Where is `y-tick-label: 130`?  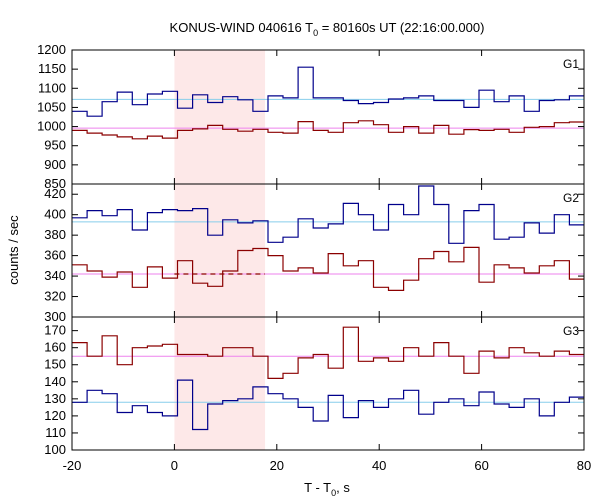 y-tick-label: 130 is located at coordinates (55, 398).